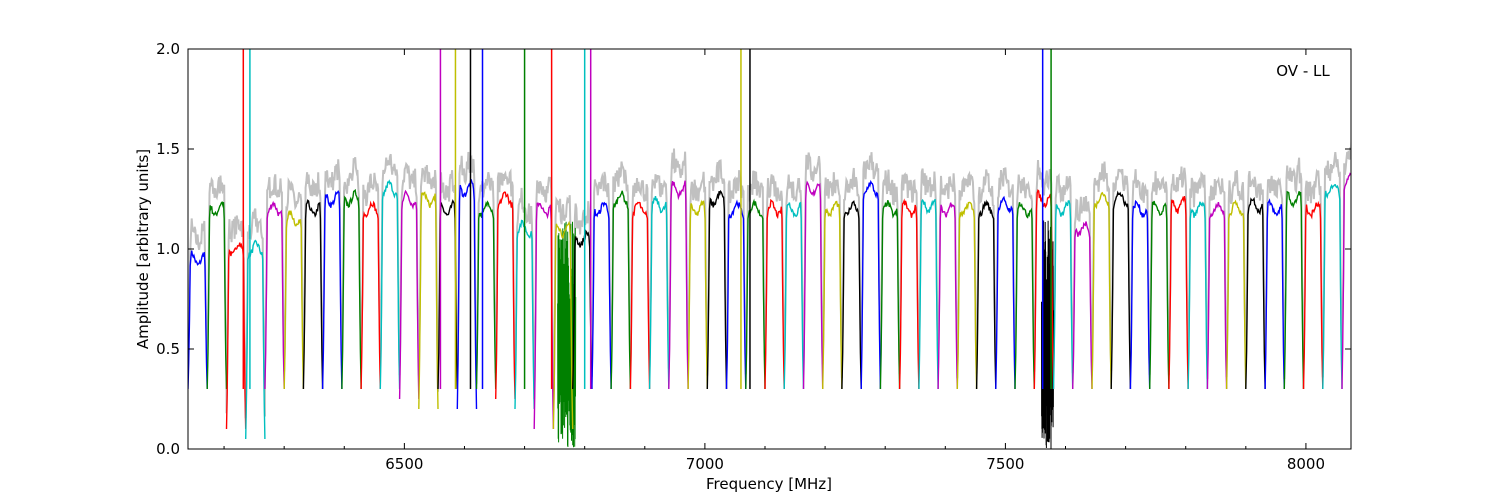 This screenshot has height=500, width=1500. I want to click on x-tick-label: 7000, so click(705, 464).